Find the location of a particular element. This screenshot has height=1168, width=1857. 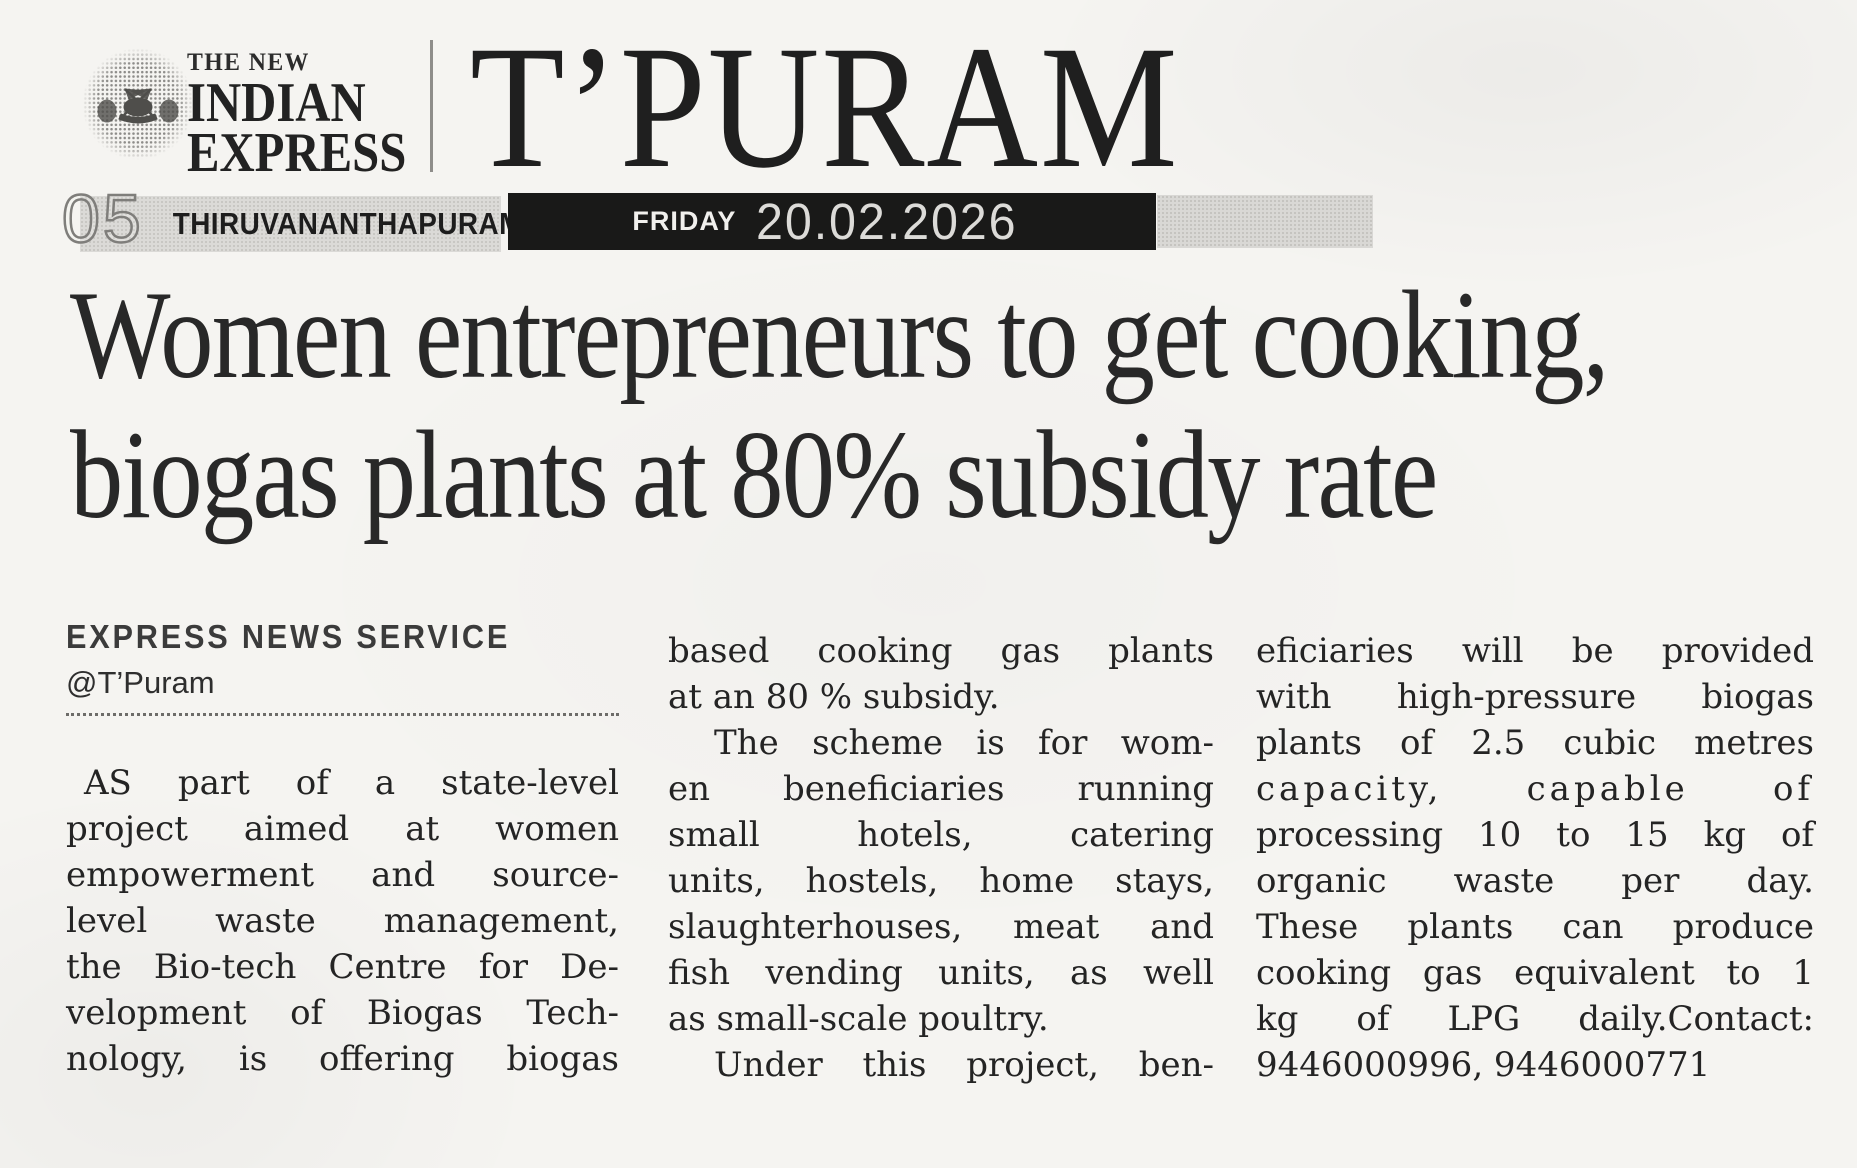

byline-location: @T’Puram is located at coordinates (140, 682).